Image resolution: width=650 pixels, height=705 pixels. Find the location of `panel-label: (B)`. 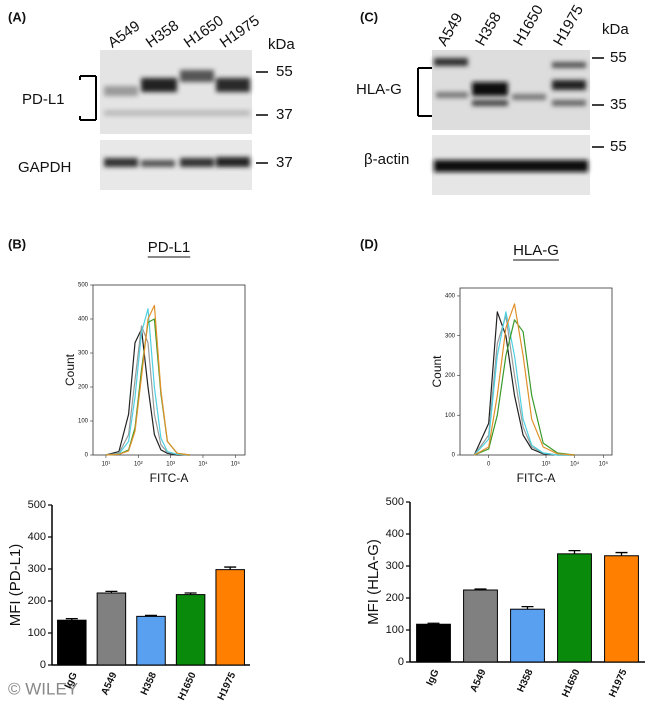

panel-label: (B) is located at coordinates (17, 243).